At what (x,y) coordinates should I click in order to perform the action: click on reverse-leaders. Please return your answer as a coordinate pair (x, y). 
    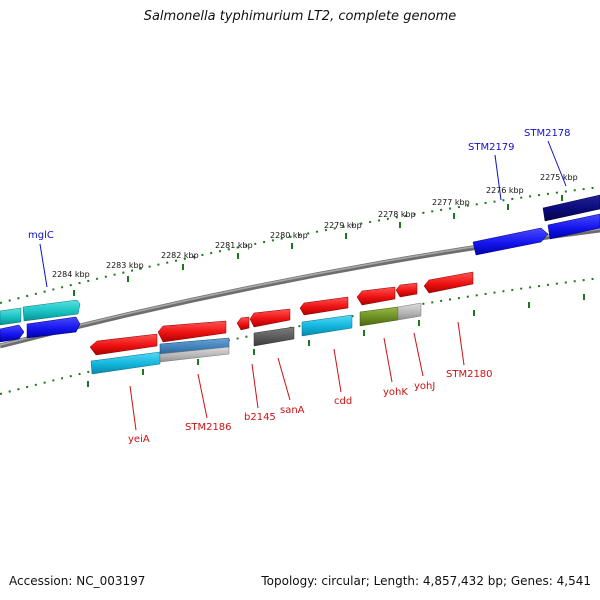
    Looking at the image, I should click on (297, 376).